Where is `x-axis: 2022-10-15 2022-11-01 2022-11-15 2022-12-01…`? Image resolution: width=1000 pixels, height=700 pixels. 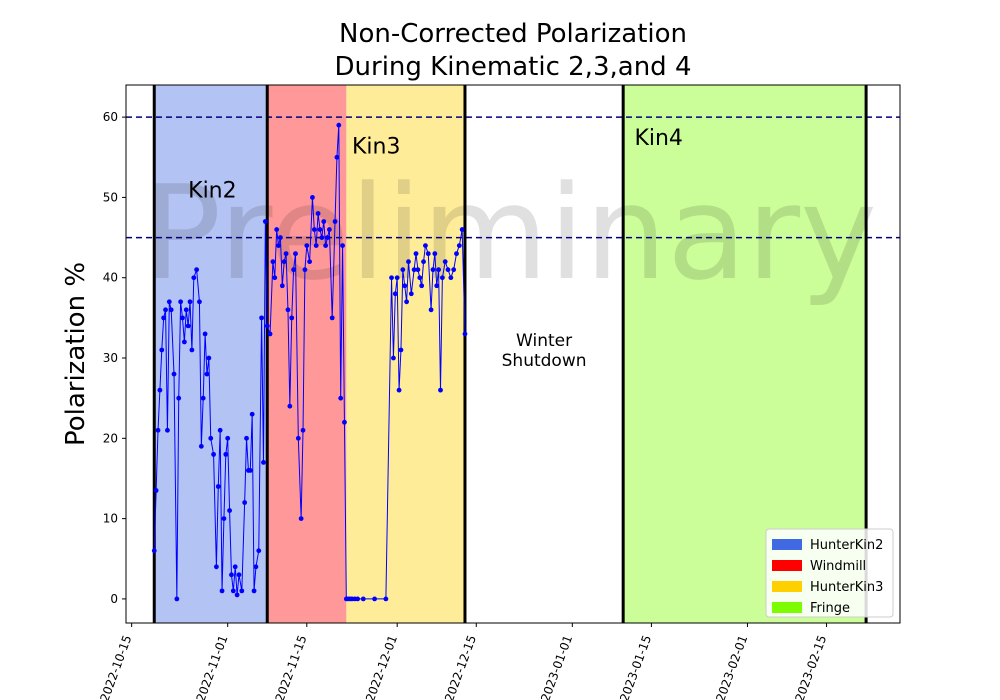 x-axis: 2022-10-15 2022-11-01 2022-11-15 2022-12-01… is located at coordinates (463, 661).